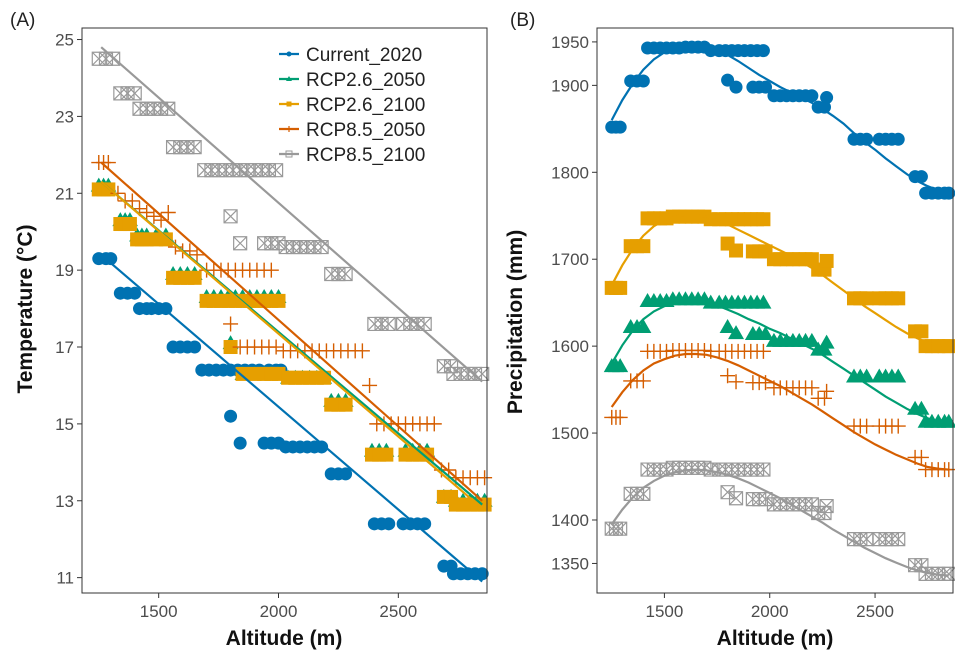 This screenshot has width=955, height=656. Describe the element at coordinates (570, 433) in the screenshot. I see `y-tick-label: 1500` at that location.